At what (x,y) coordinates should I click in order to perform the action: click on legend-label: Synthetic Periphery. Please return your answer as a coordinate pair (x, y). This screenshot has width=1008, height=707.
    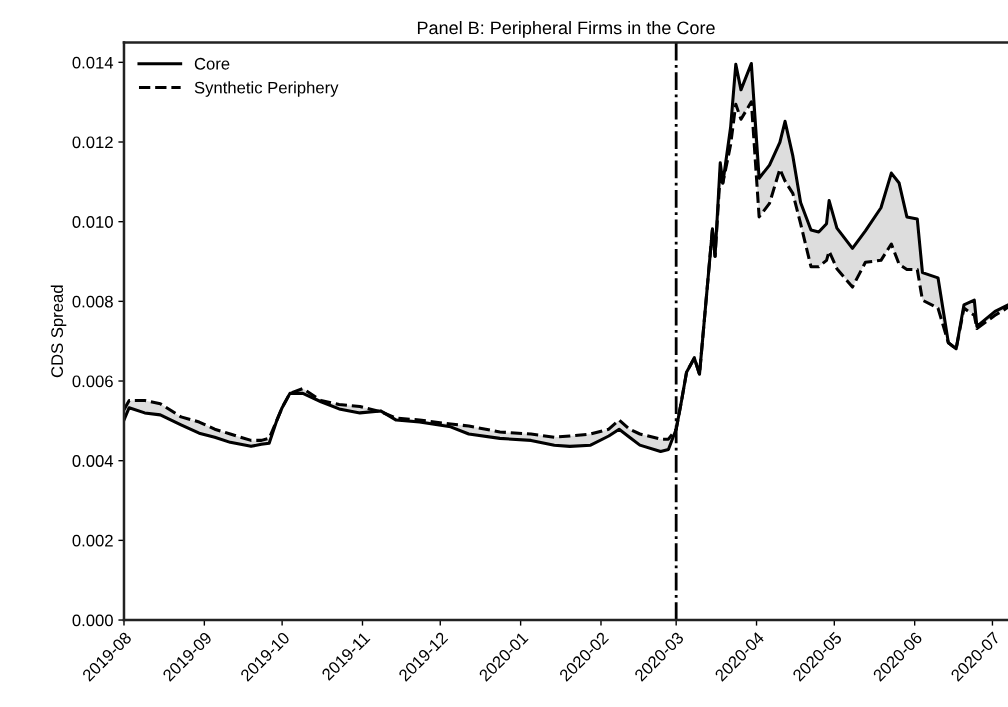
    Looking at the image, I should click on (266, 89).